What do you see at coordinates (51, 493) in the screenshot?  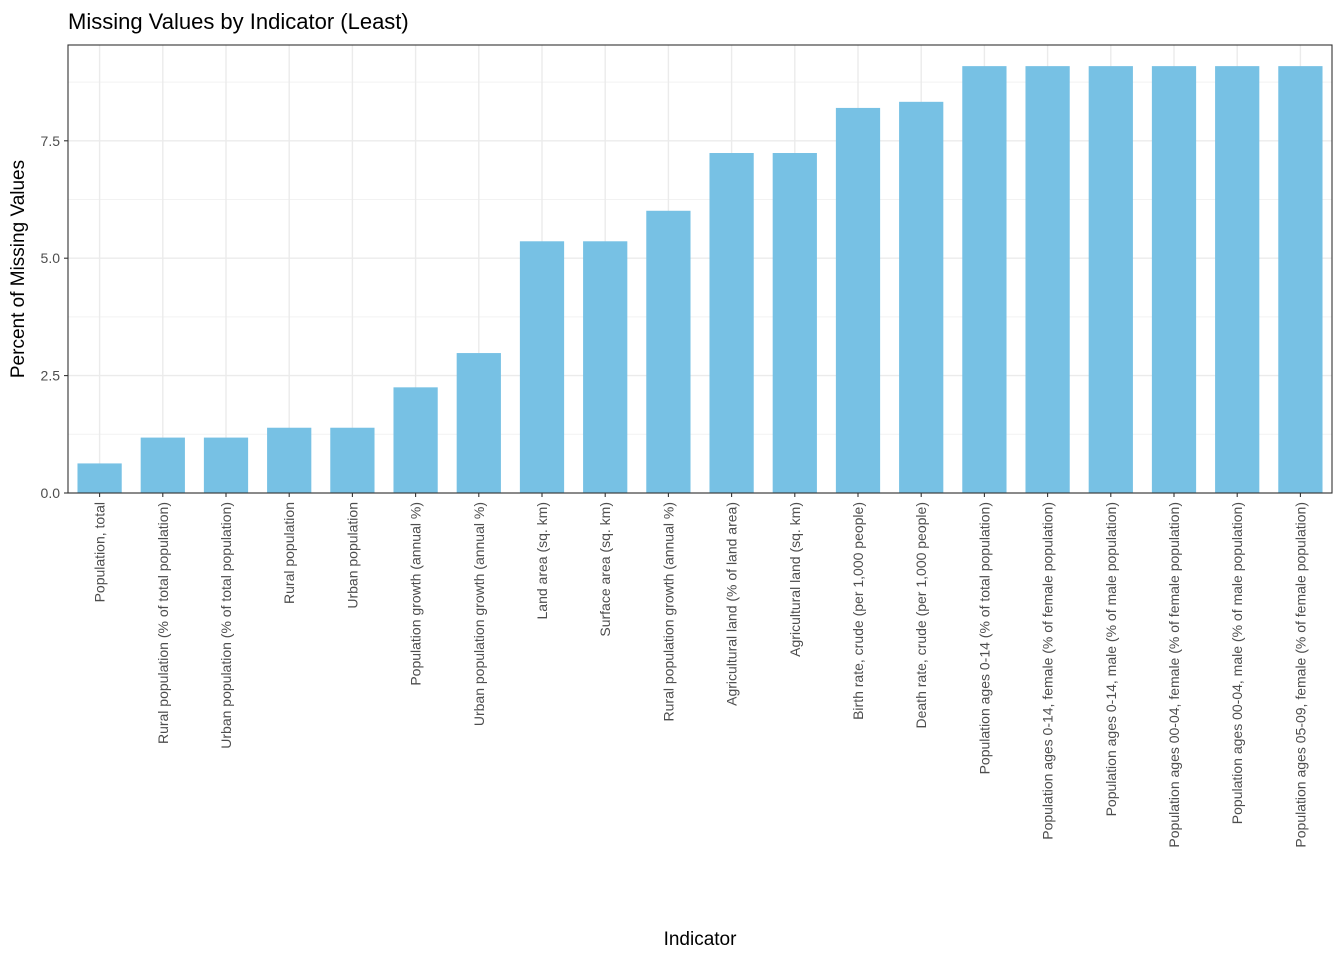 I see `y-tick-label: 0.0` at bounding box center [51, 493].